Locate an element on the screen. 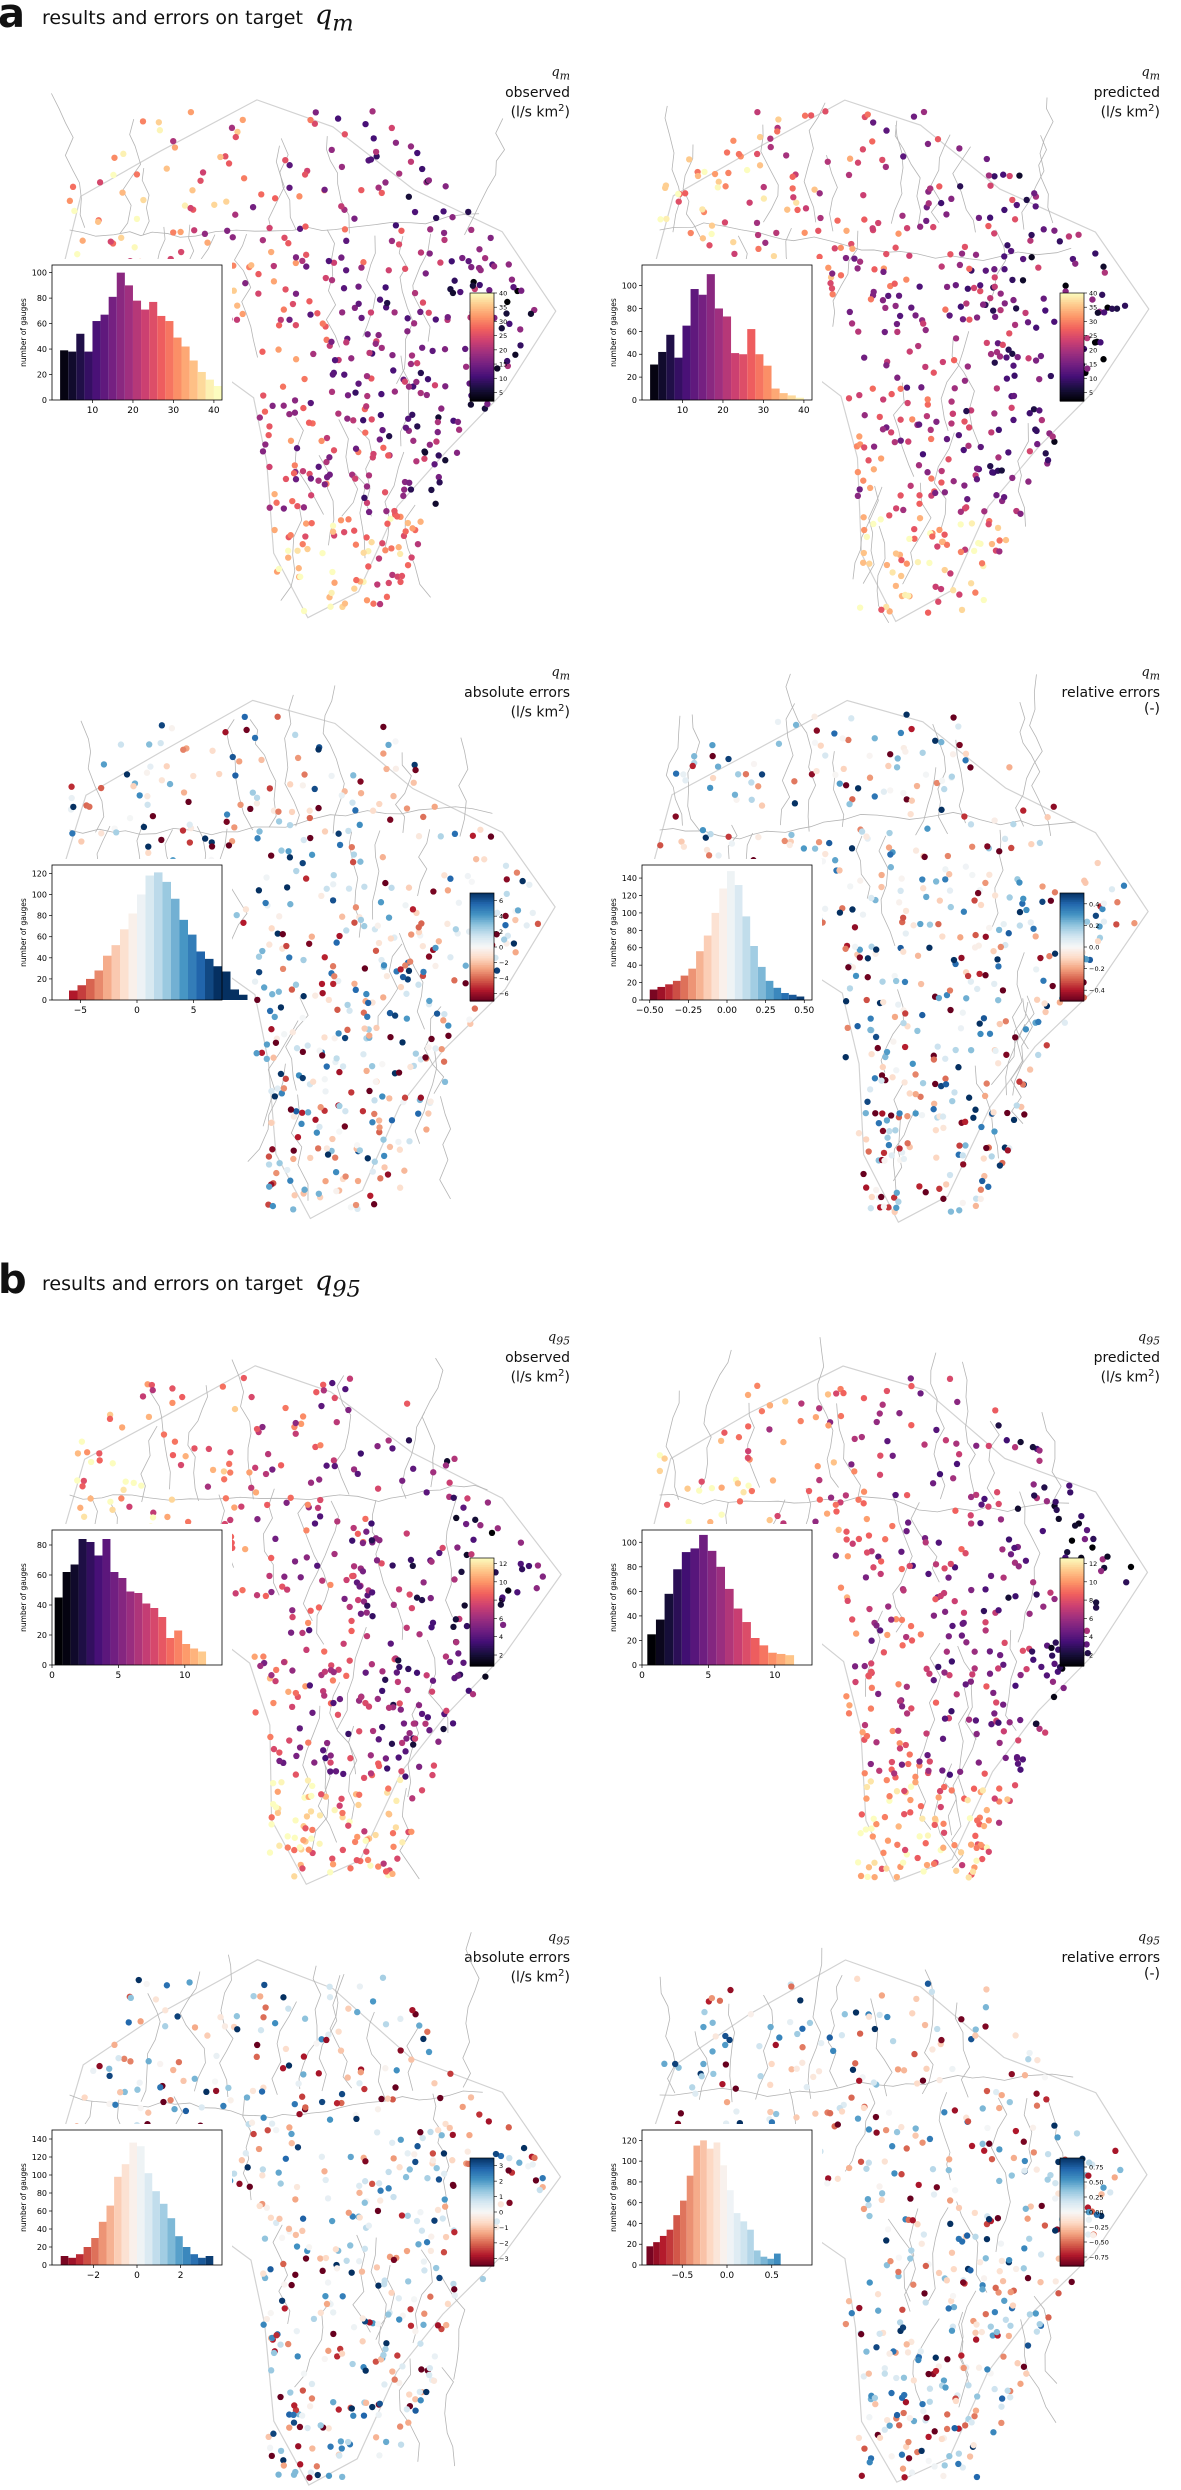 Image resolution: width=1181 pixels, height=2490 pixels. histogram-x-tick-label: 10 is located at coordinates (775, 1676).